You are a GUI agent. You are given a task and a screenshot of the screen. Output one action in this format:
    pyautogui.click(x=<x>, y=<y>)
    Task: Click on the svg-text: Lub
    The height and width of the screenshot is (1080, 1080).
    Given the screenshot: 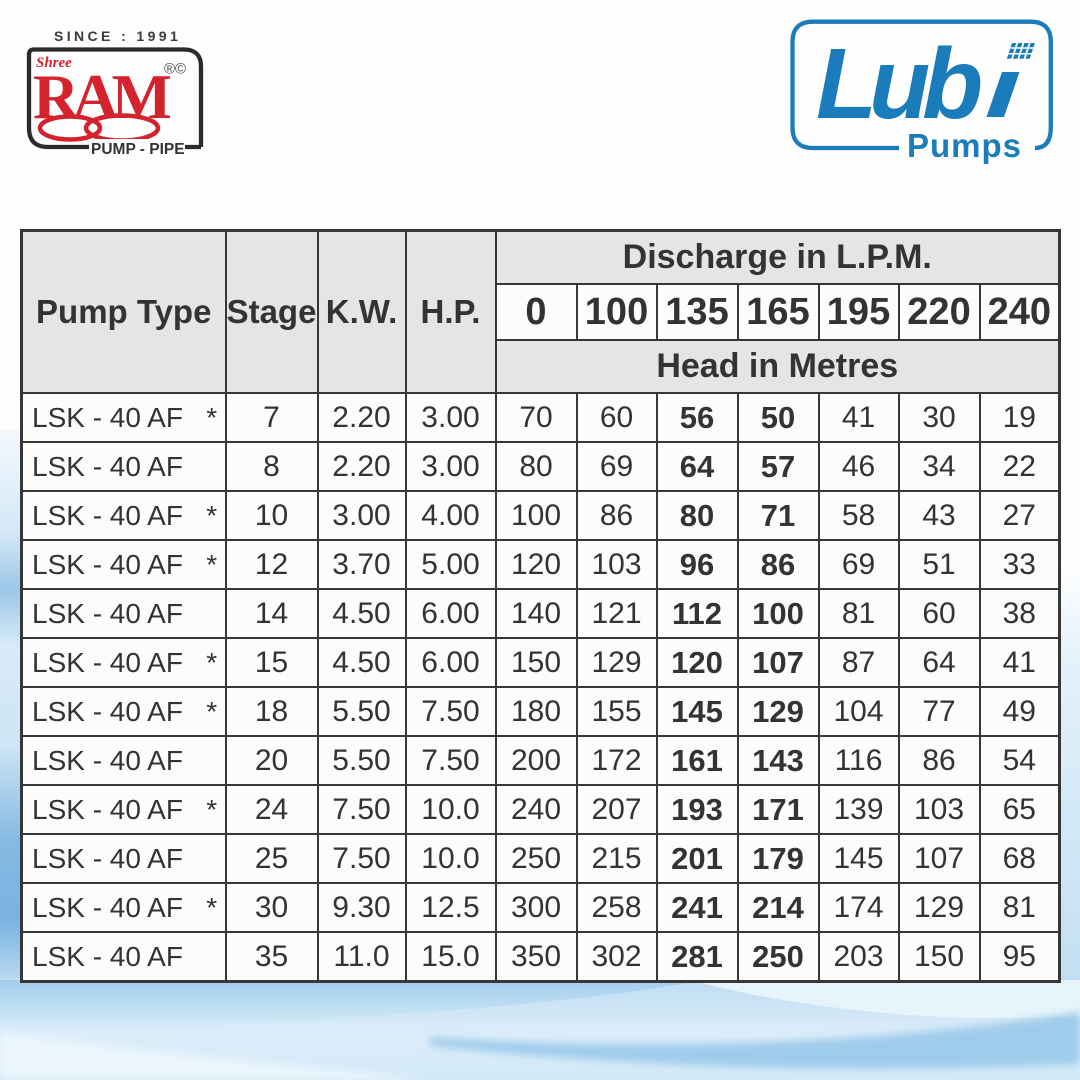 What is the action you would take?
    pyautogui.click(x=898, y=84)
    